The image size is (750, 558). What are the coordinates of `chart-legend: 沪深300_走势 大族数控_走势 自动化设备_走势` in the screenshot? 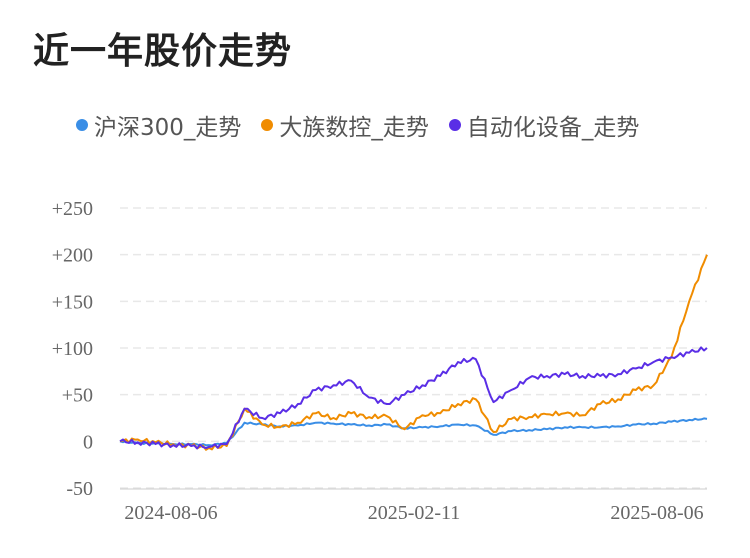 It's located at (357, 125).